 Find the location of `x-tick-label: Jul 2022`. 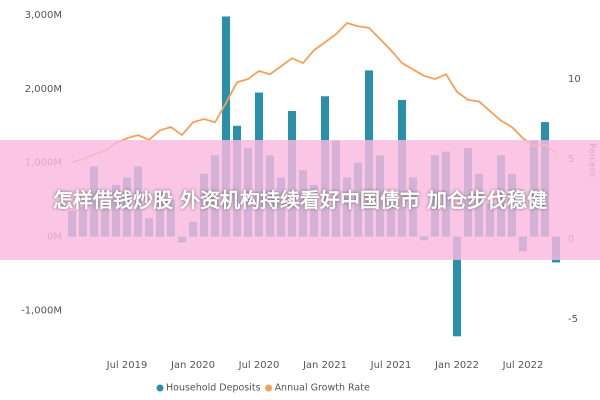

x-tick-label: Jul 2022 is located at coordinates (523, 365).